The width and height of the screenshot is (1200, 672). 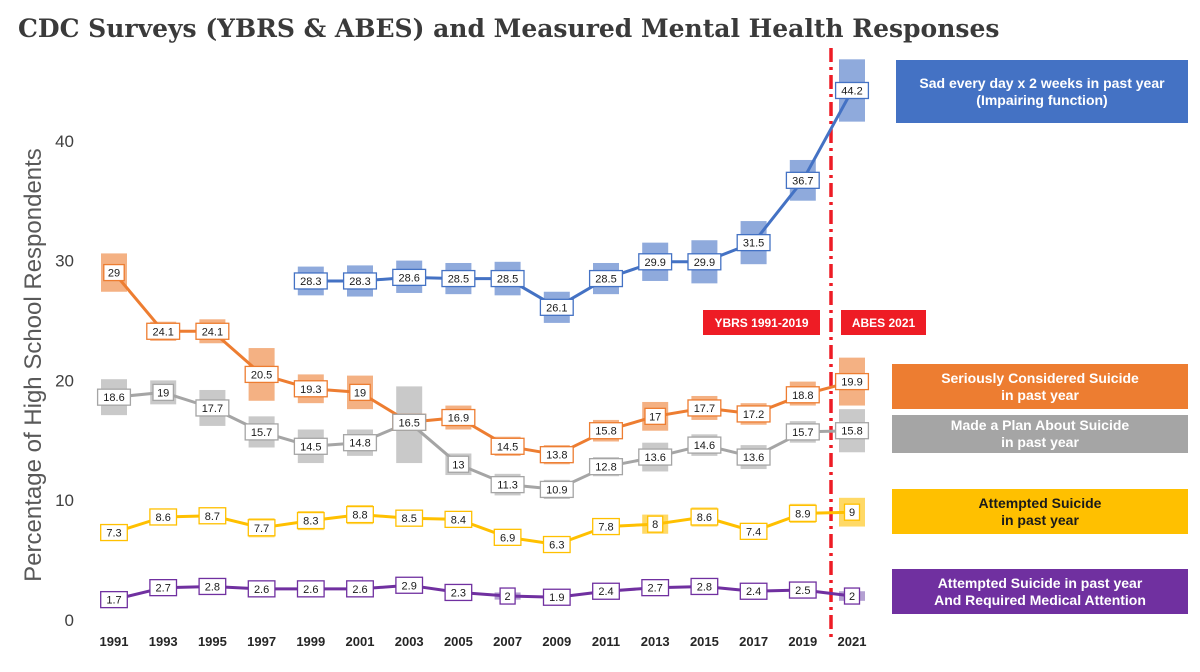 What do you see at coordinates (261, 375) in the screenshot?
I see `data-label: 20.5` at bounding box center [261, 375].